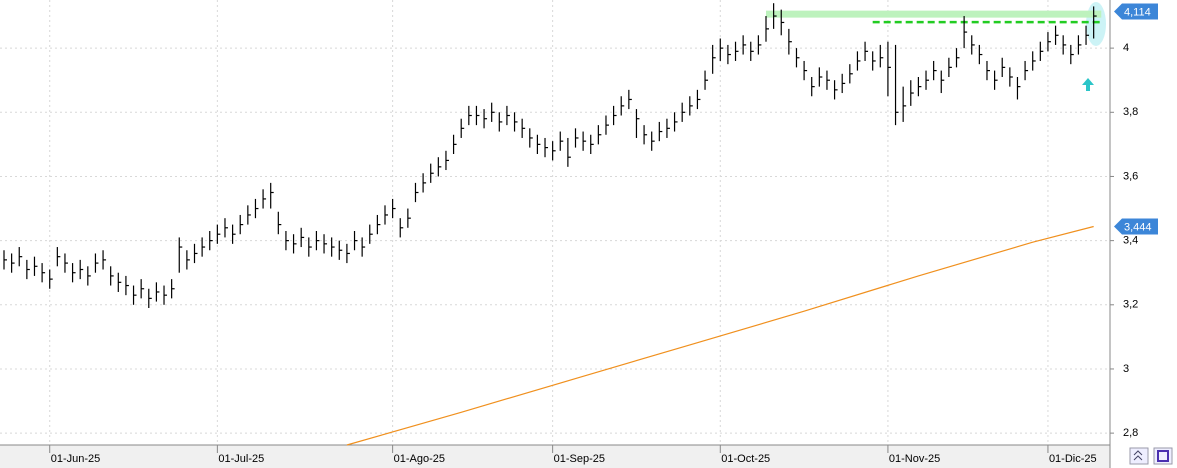 The image size is (1177, 468). I want to click on y-tick-label: 2,8, so click(1130, 433).